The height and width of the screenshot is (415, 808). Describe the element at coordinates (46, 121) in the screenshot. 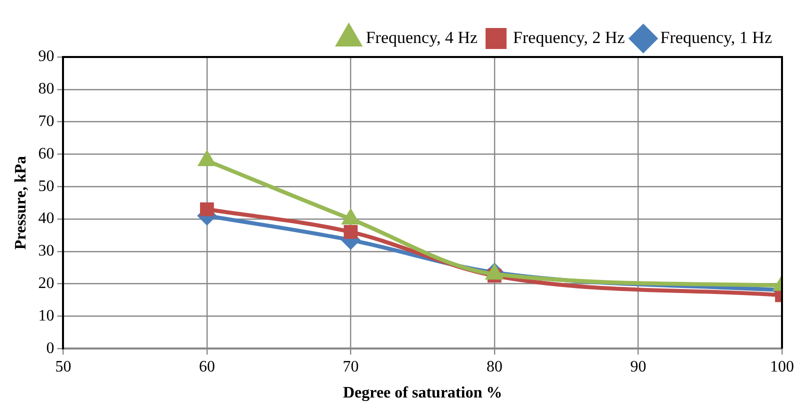

I see `y-tick-label: 70` at that location.